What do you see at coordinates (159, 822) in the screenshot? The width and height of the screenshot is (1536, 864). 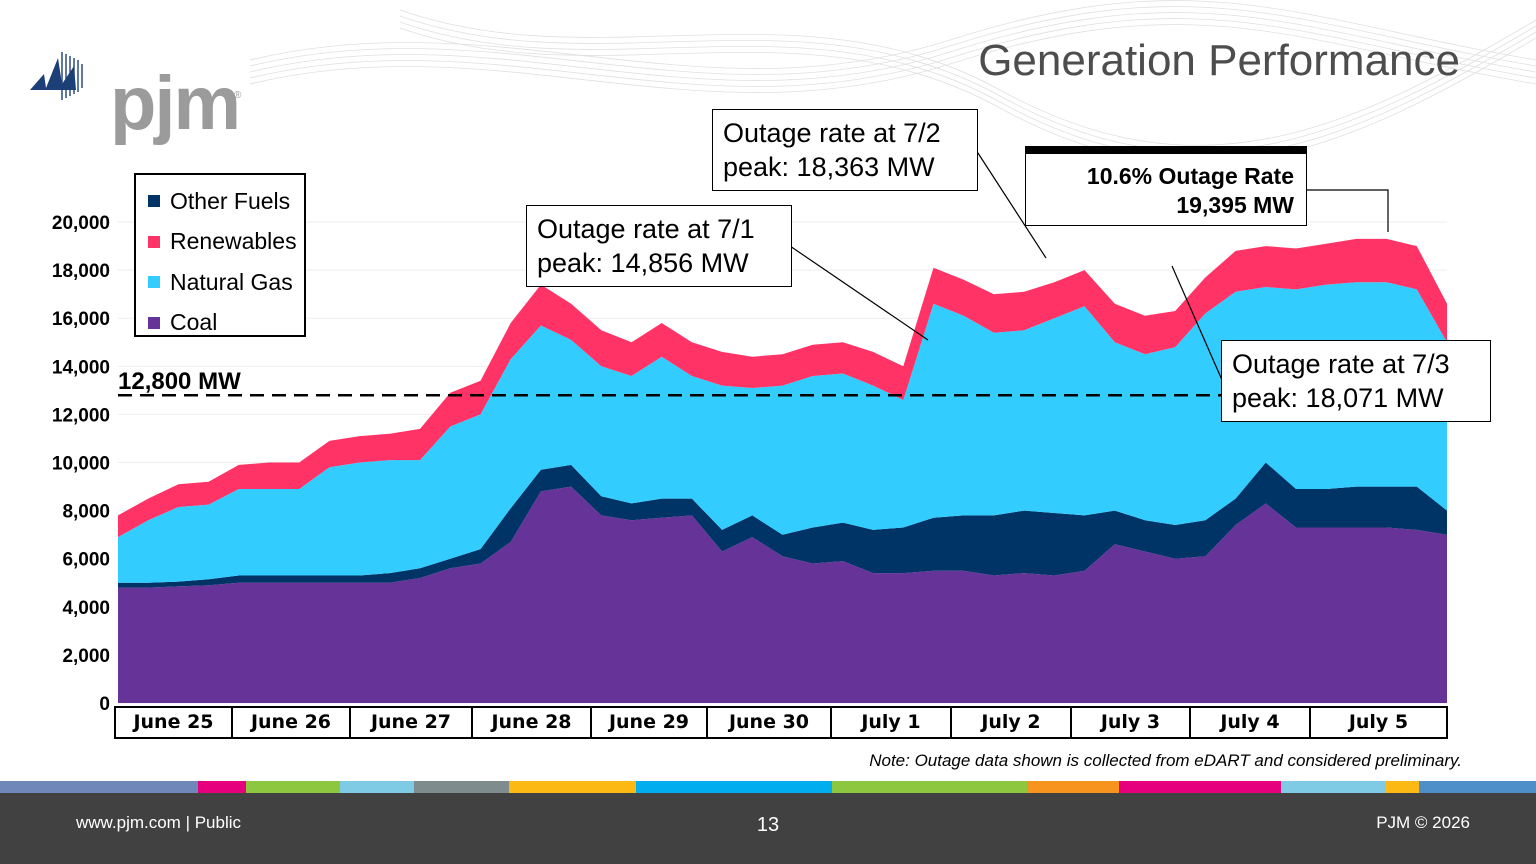 I see `footer-website: www.pjm.com | Public` at bounding box center [159, 822].